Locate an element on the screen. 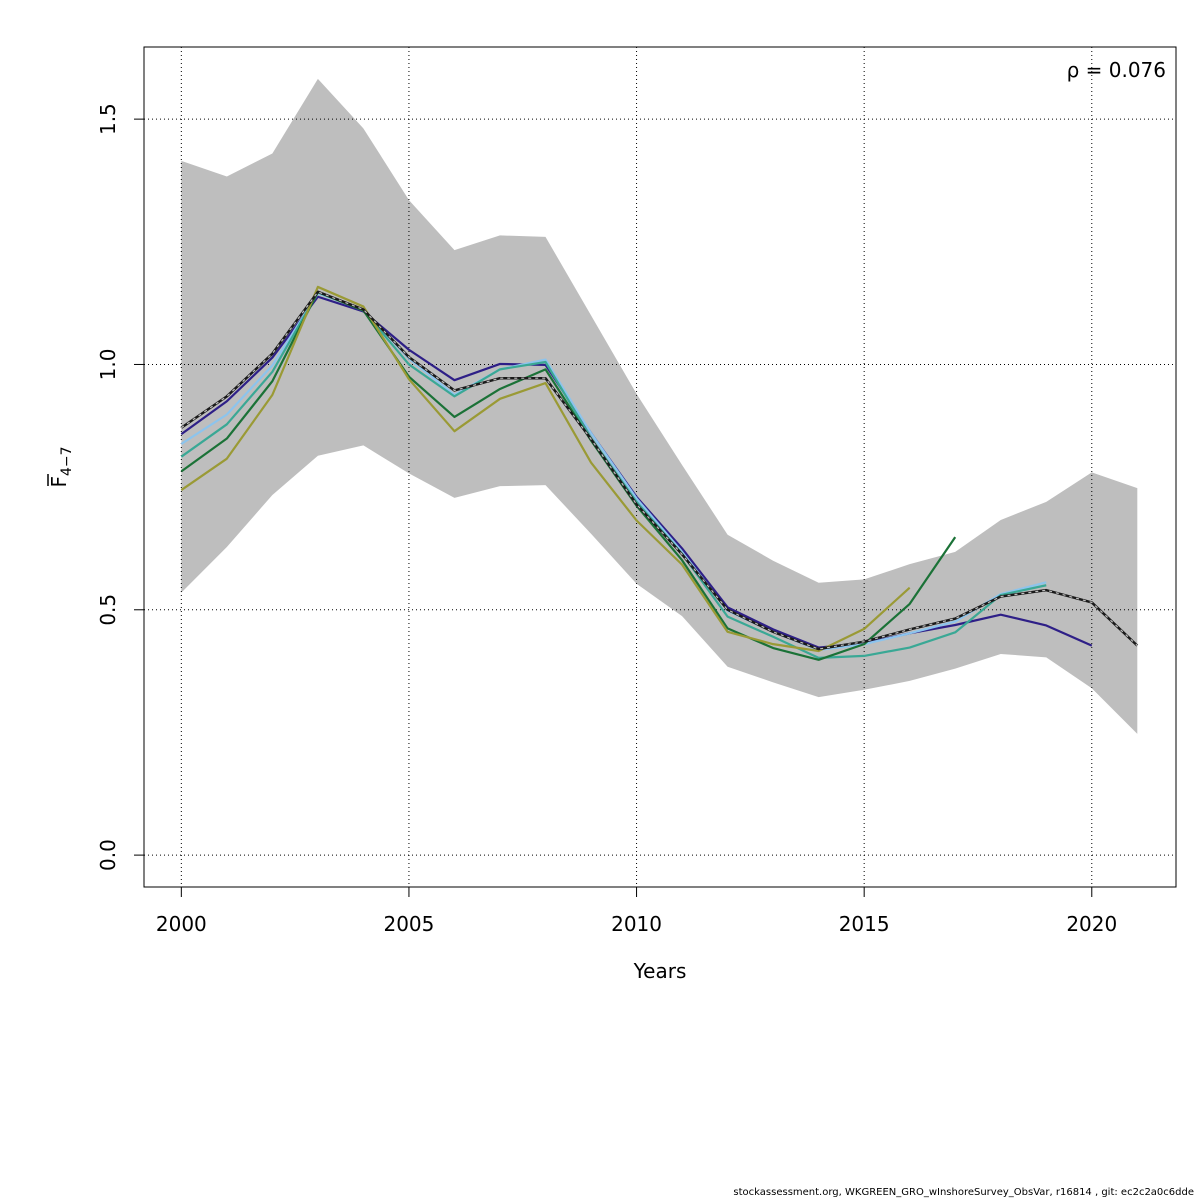 Image resolution: width=1200 pixels, height=1200 pixels. x-tick-label: 2020 is located at coordinates (1091, 924).